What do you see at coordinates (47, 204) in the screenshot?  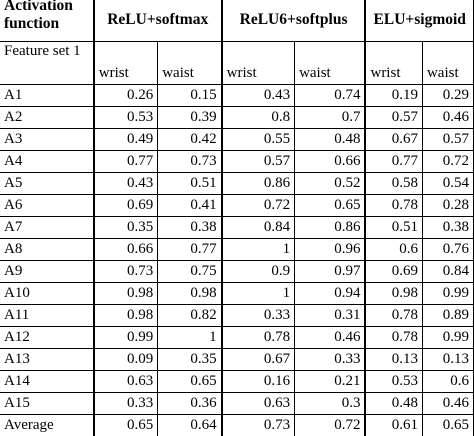 I see `row-label: A6` at bounding box center [47, 204].